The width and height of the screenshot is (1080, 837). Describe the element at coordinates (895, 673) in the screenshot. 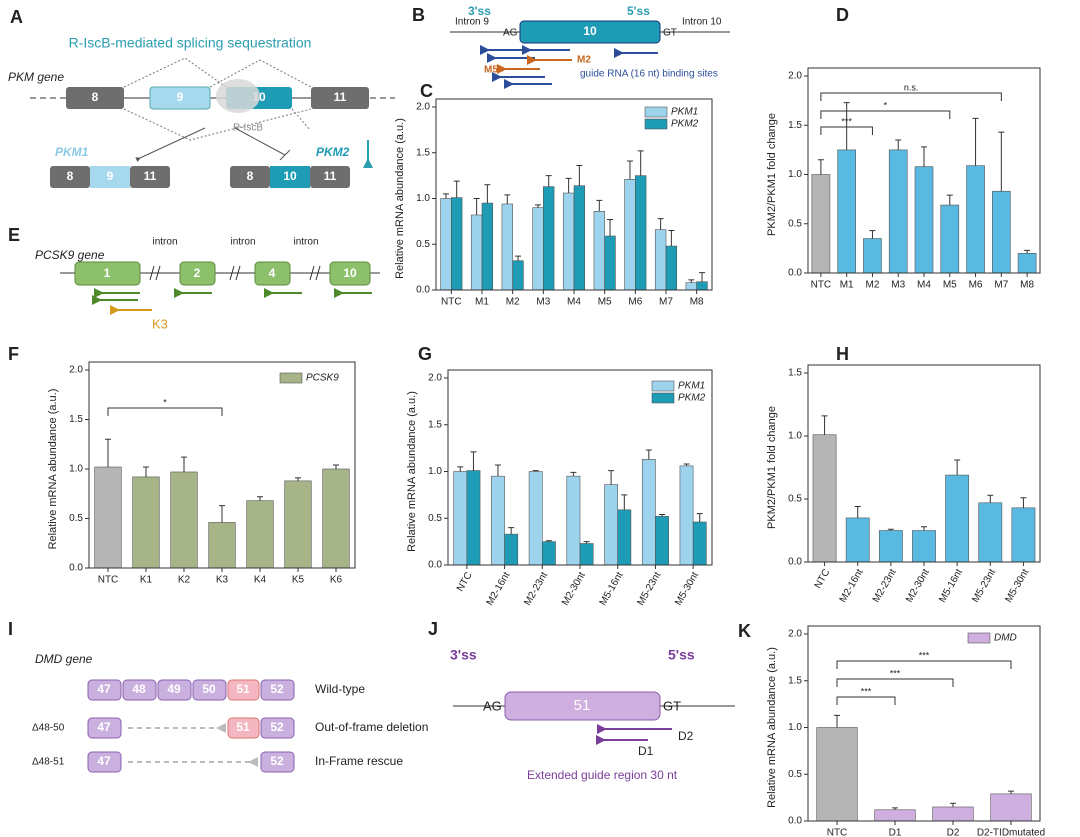

I see `significance-label: ***` at that location.